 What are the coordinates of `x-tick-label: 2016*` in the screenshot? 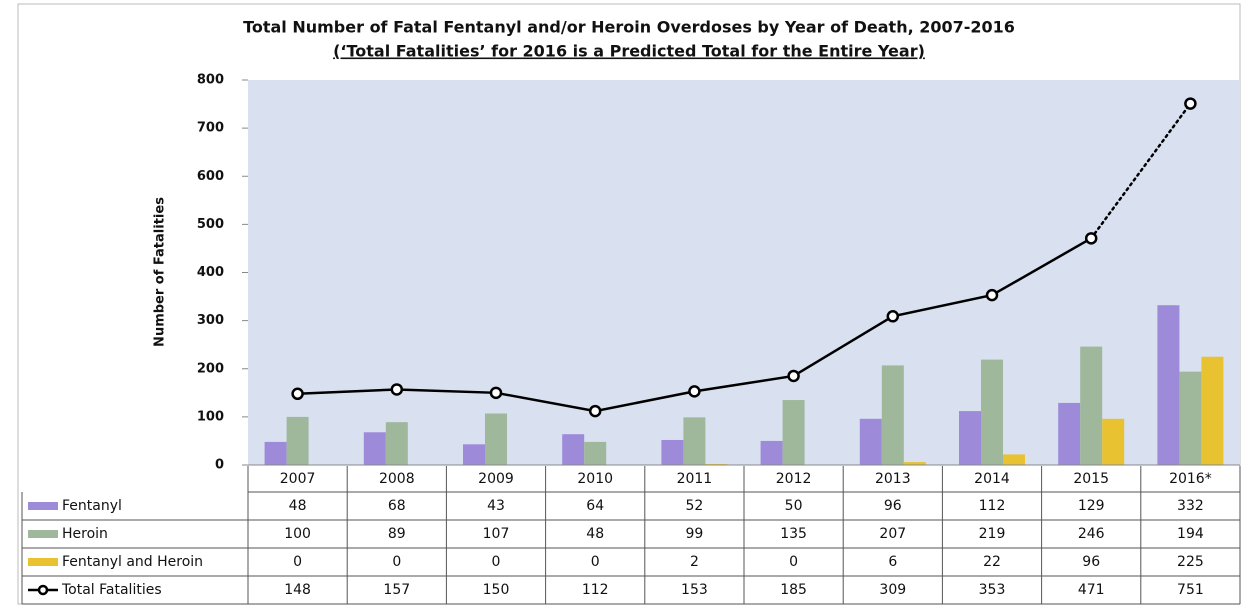 It's located at (1190, 479).